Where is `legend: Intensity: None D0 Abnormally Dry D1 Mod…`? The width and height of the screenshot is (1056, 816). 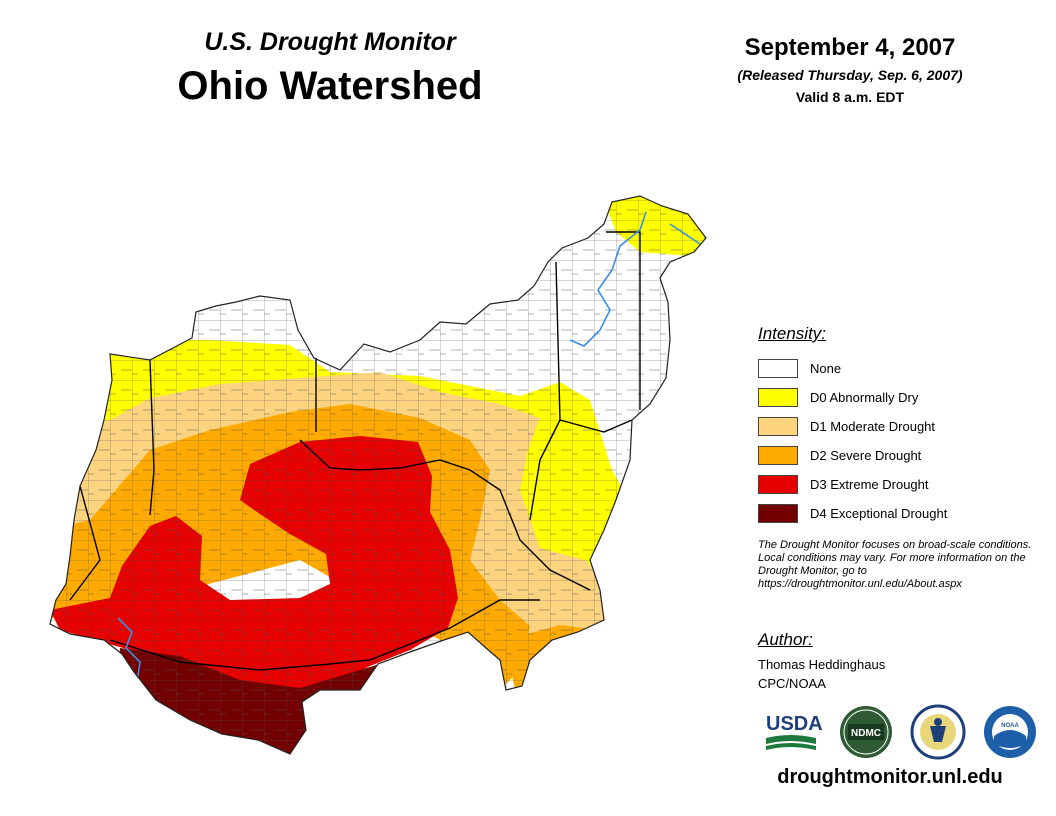 legend: Intensity: None D0 Abnormally Dry D1 Mod… is located at coordinates (903, 426).